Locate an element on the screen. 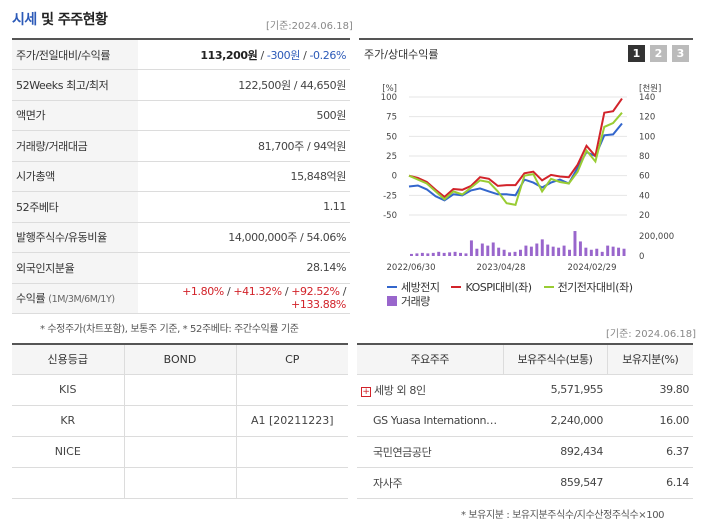 Image resolution: width=702 pixels, height=525 pixels. legend-item-kospi: KOSPI대비(좌) is located at coordinates (491, 287).